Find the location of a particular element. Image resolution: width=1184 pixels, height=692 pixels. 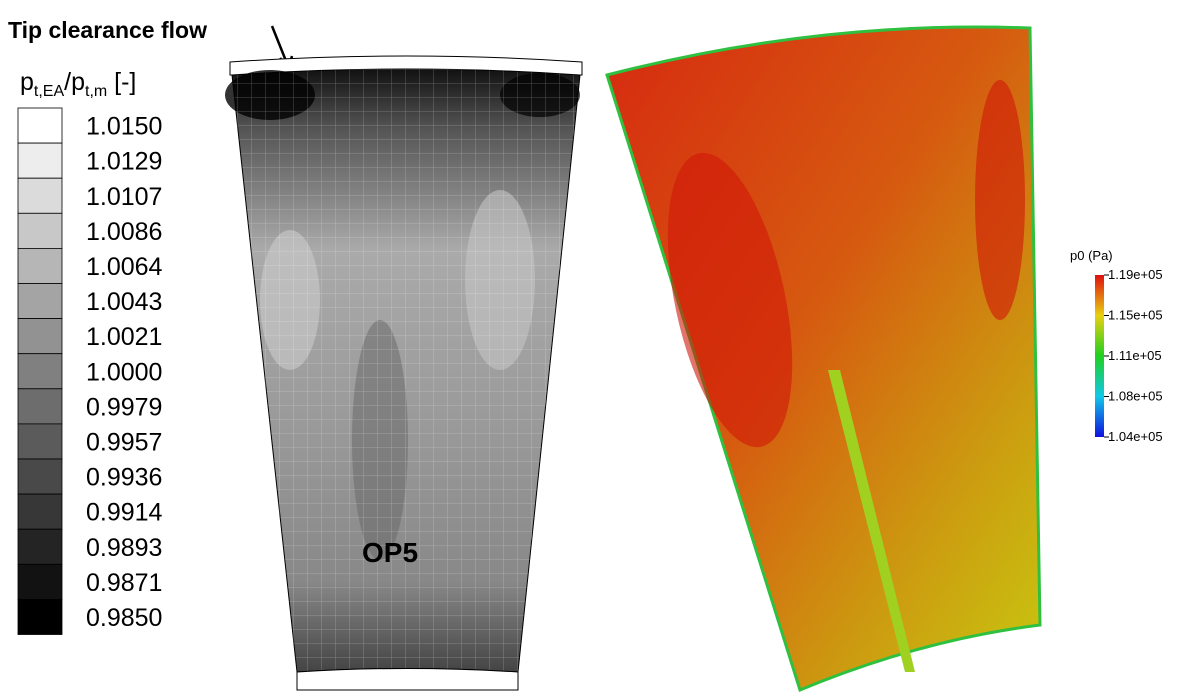

colorbar-label: 1.11e+05 is located at coordinates (1135, 355).